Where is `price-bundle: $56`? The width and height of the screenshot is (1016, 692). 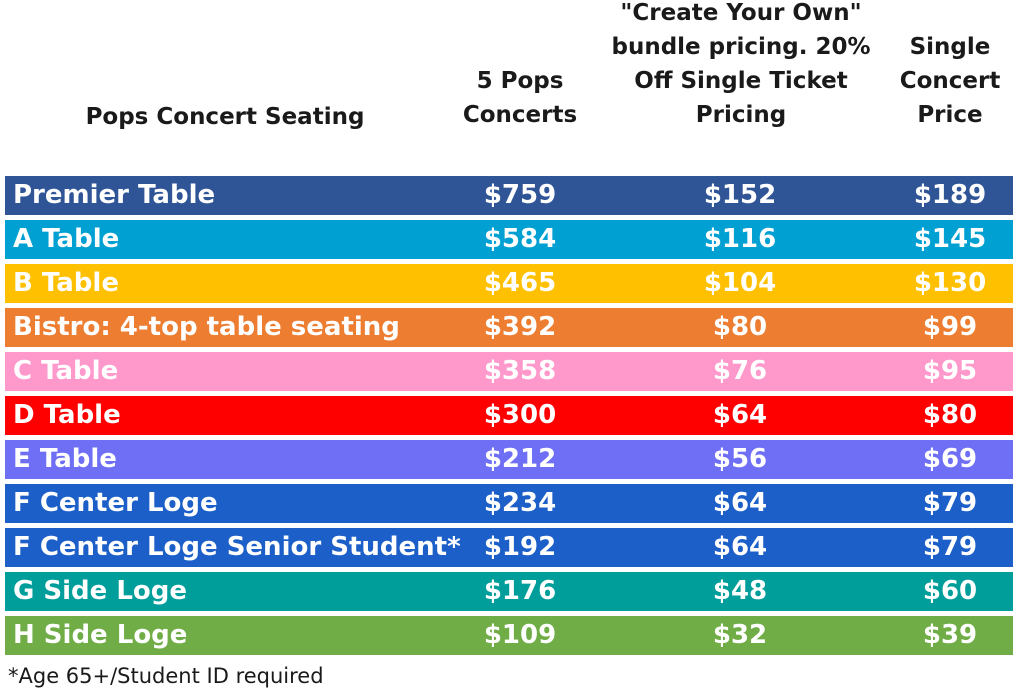 price-bundle: $56 is located at coordinates (740, 459).